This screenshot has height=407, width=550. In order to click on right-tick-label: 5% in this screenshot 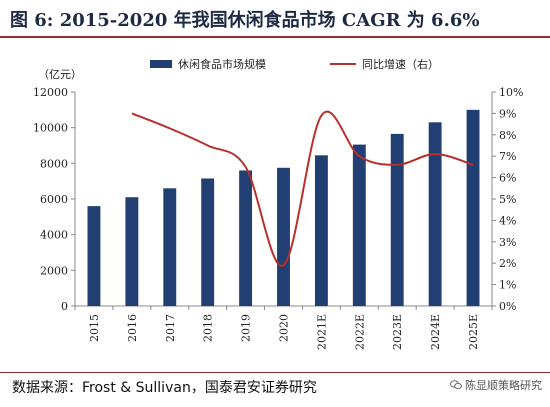, I will do `click(507, 199)`.